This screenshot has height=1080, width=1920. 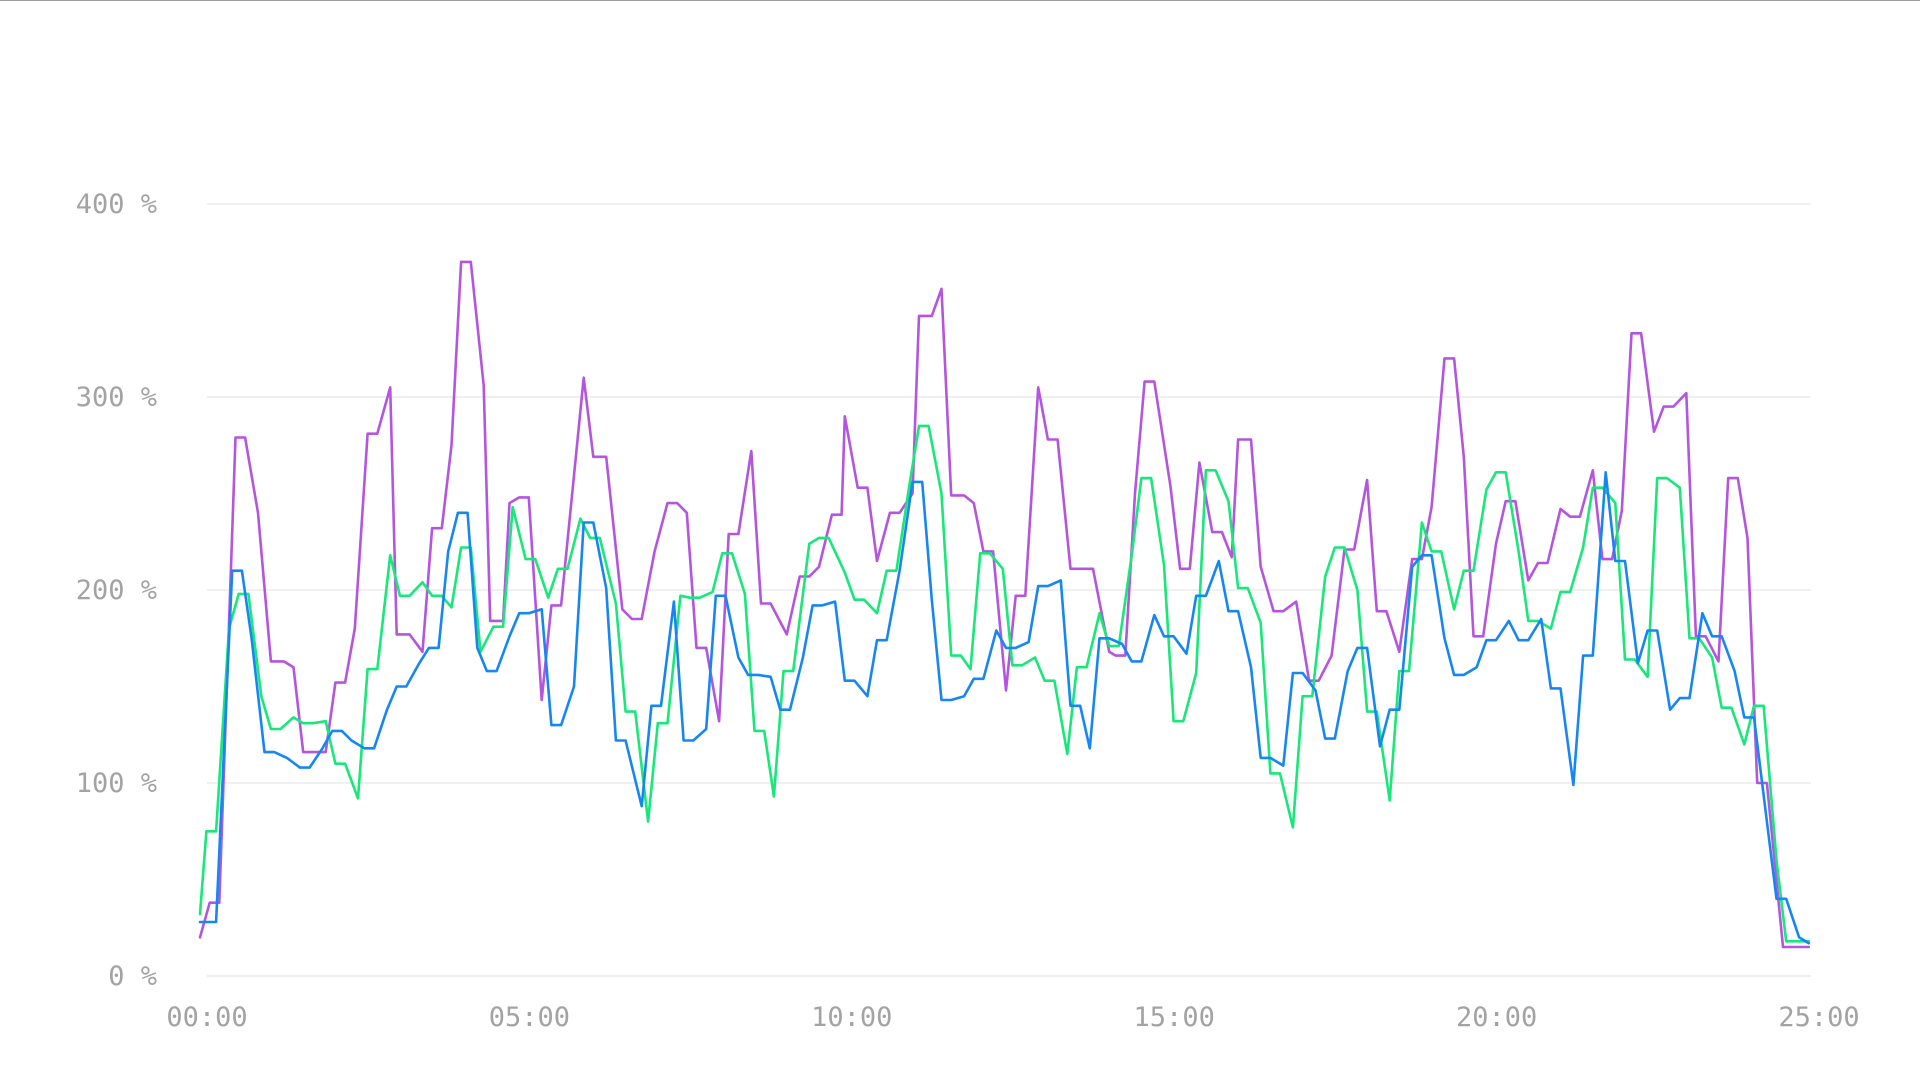 What do you see at coordinates (116, 397) in the screenshot?
I see `y-tick-label: 300 %` at bounding box center [116, 397].